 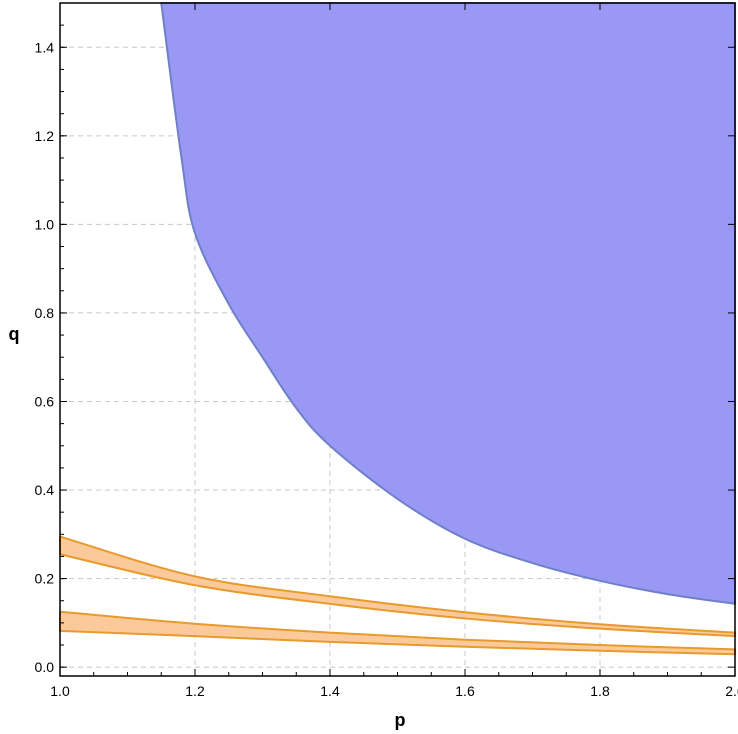 I want to click on x-tick-label: 2.0, so click(x=731, y=691).